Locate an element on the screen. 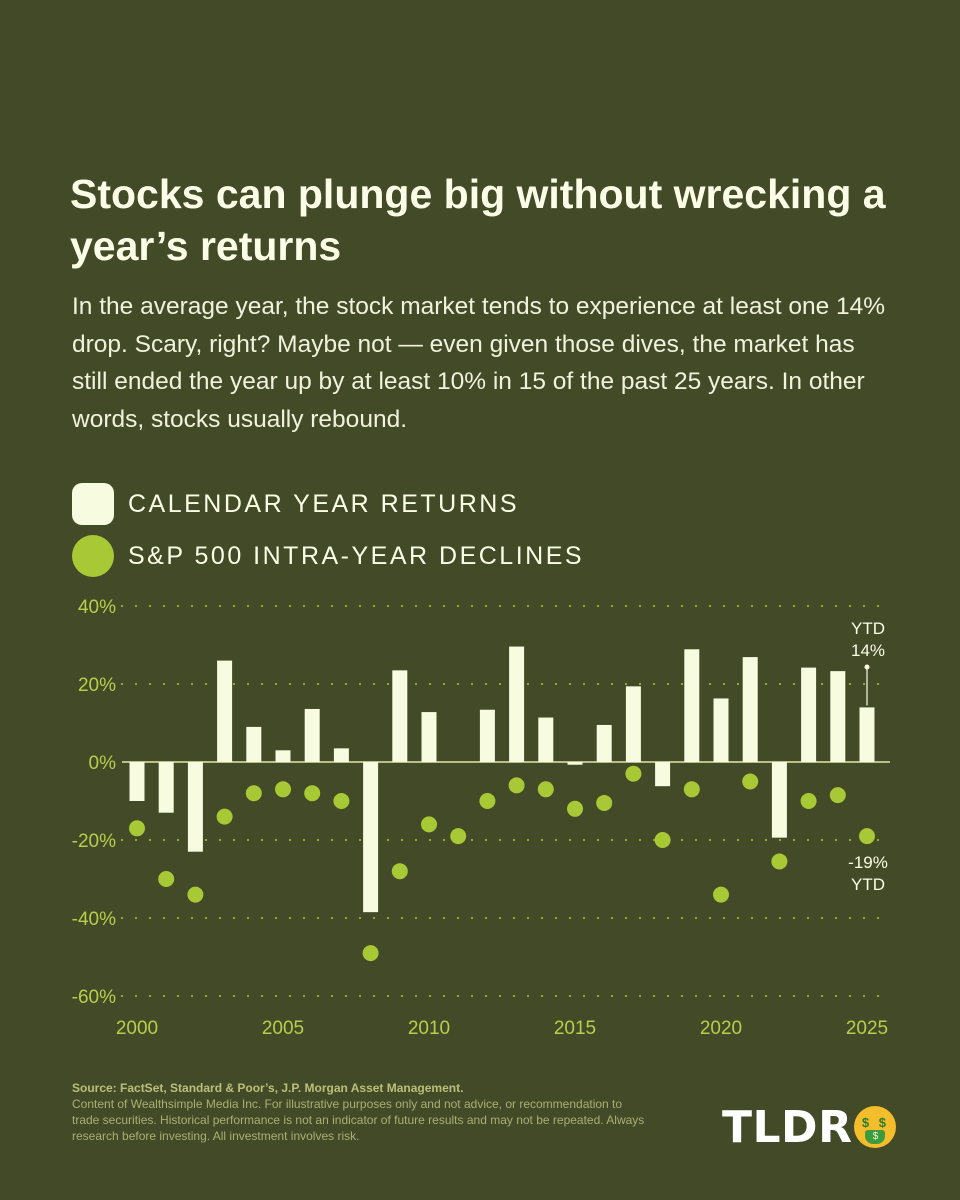  dot-2012 is located at coordinates (487, 801).